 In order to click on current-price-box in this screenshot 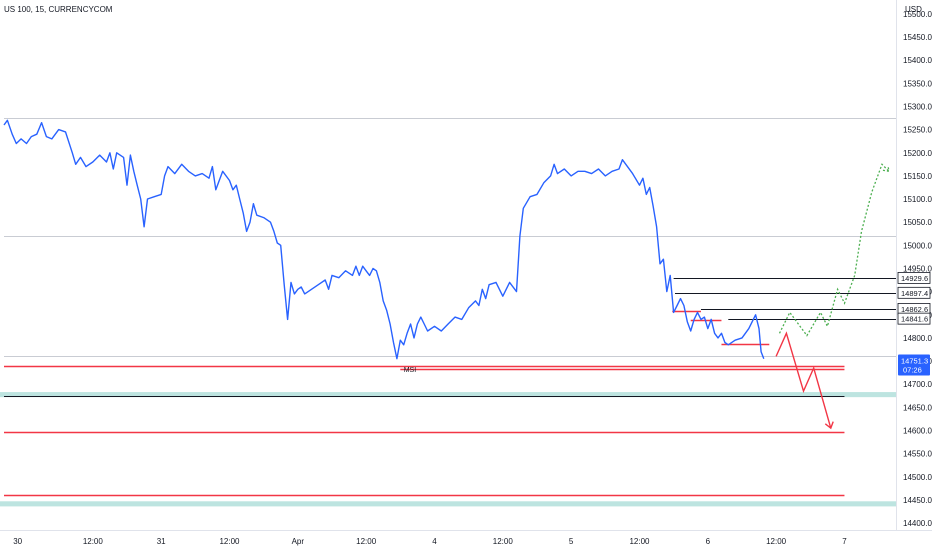, I will do `click(914, 365)`.